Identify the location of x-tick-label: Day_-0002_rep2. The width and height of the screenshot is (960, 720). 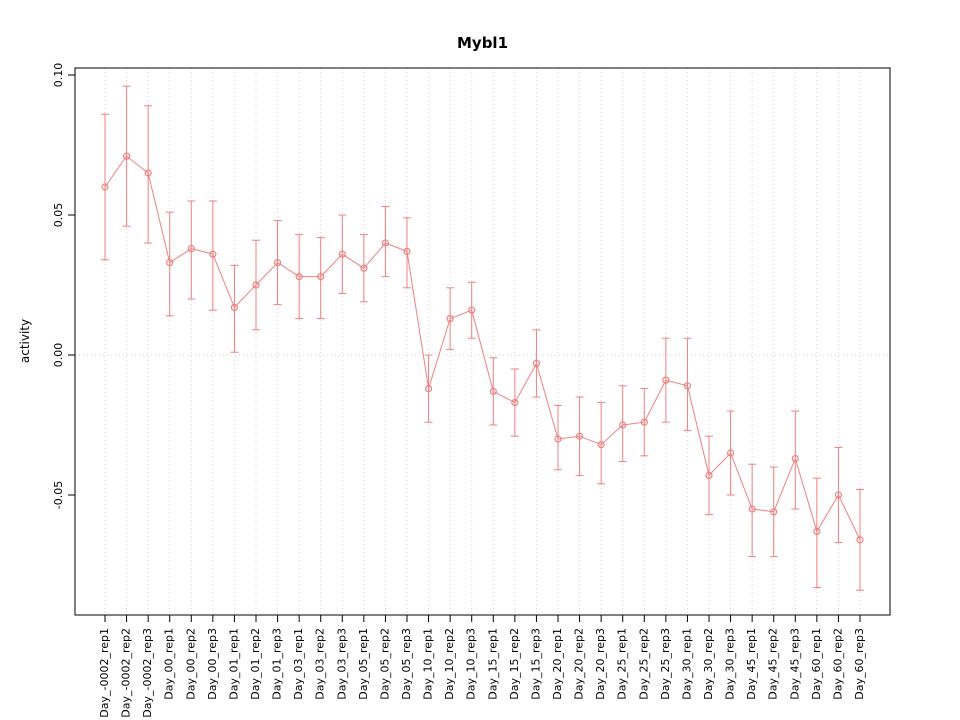
(126, 673).